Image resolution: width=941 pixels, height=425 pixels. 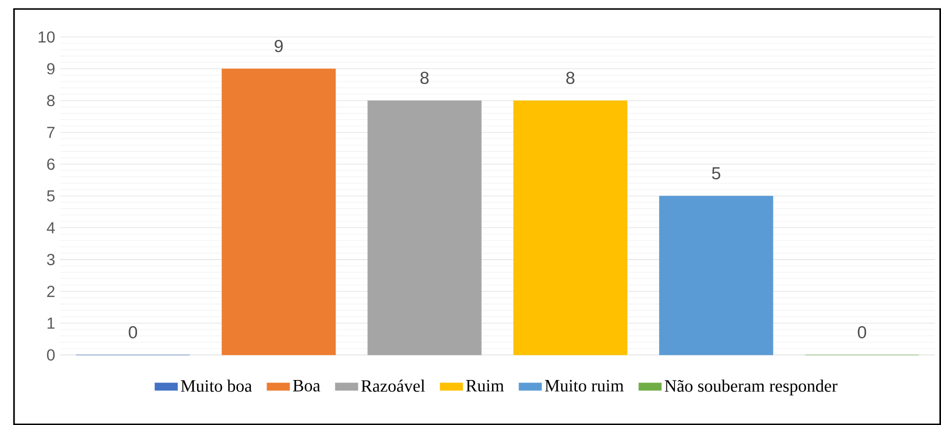 What do you see at coordinates (51, 164) in the screenshot?
I see `y-tick-label: 6` at bounding box center [51, 164].